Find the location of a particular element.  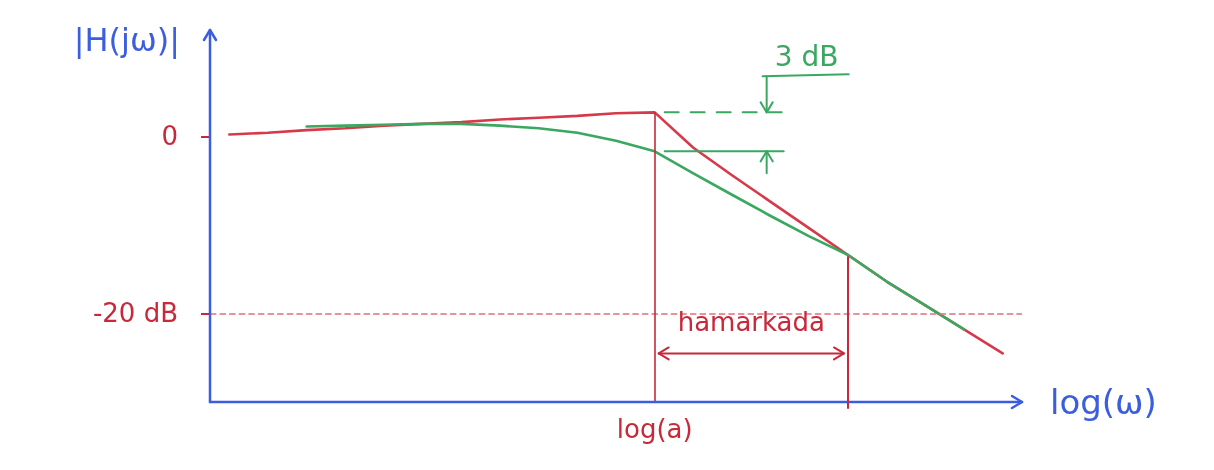

y-axis-title: |H(jω)| is located at coordinates (126, 40).